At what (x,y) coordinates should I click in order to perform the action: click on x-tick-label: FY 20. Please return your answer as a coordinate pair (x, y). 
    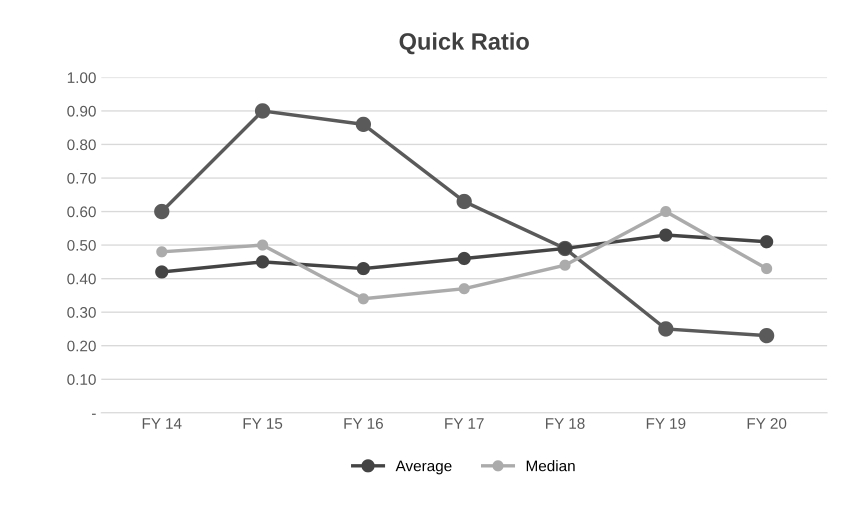
    Looking at the image, I should click on (767, 423).